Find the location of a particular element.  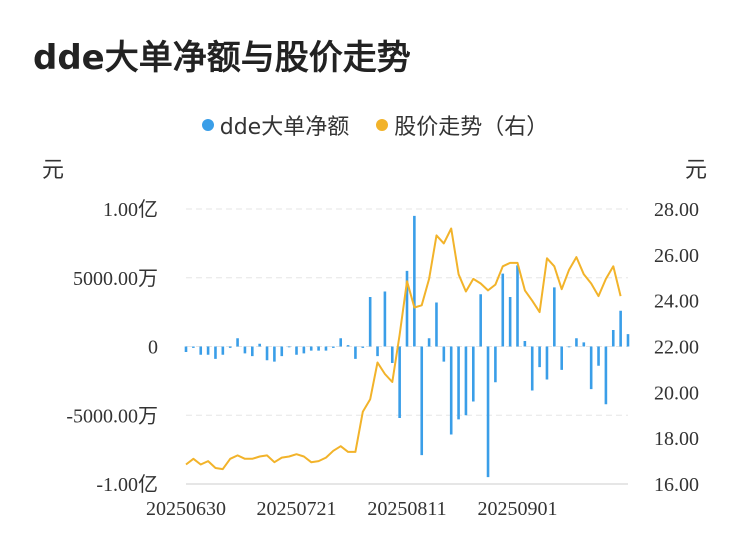

x-tick-label: 20250721 is located at coordinates (297, 509).